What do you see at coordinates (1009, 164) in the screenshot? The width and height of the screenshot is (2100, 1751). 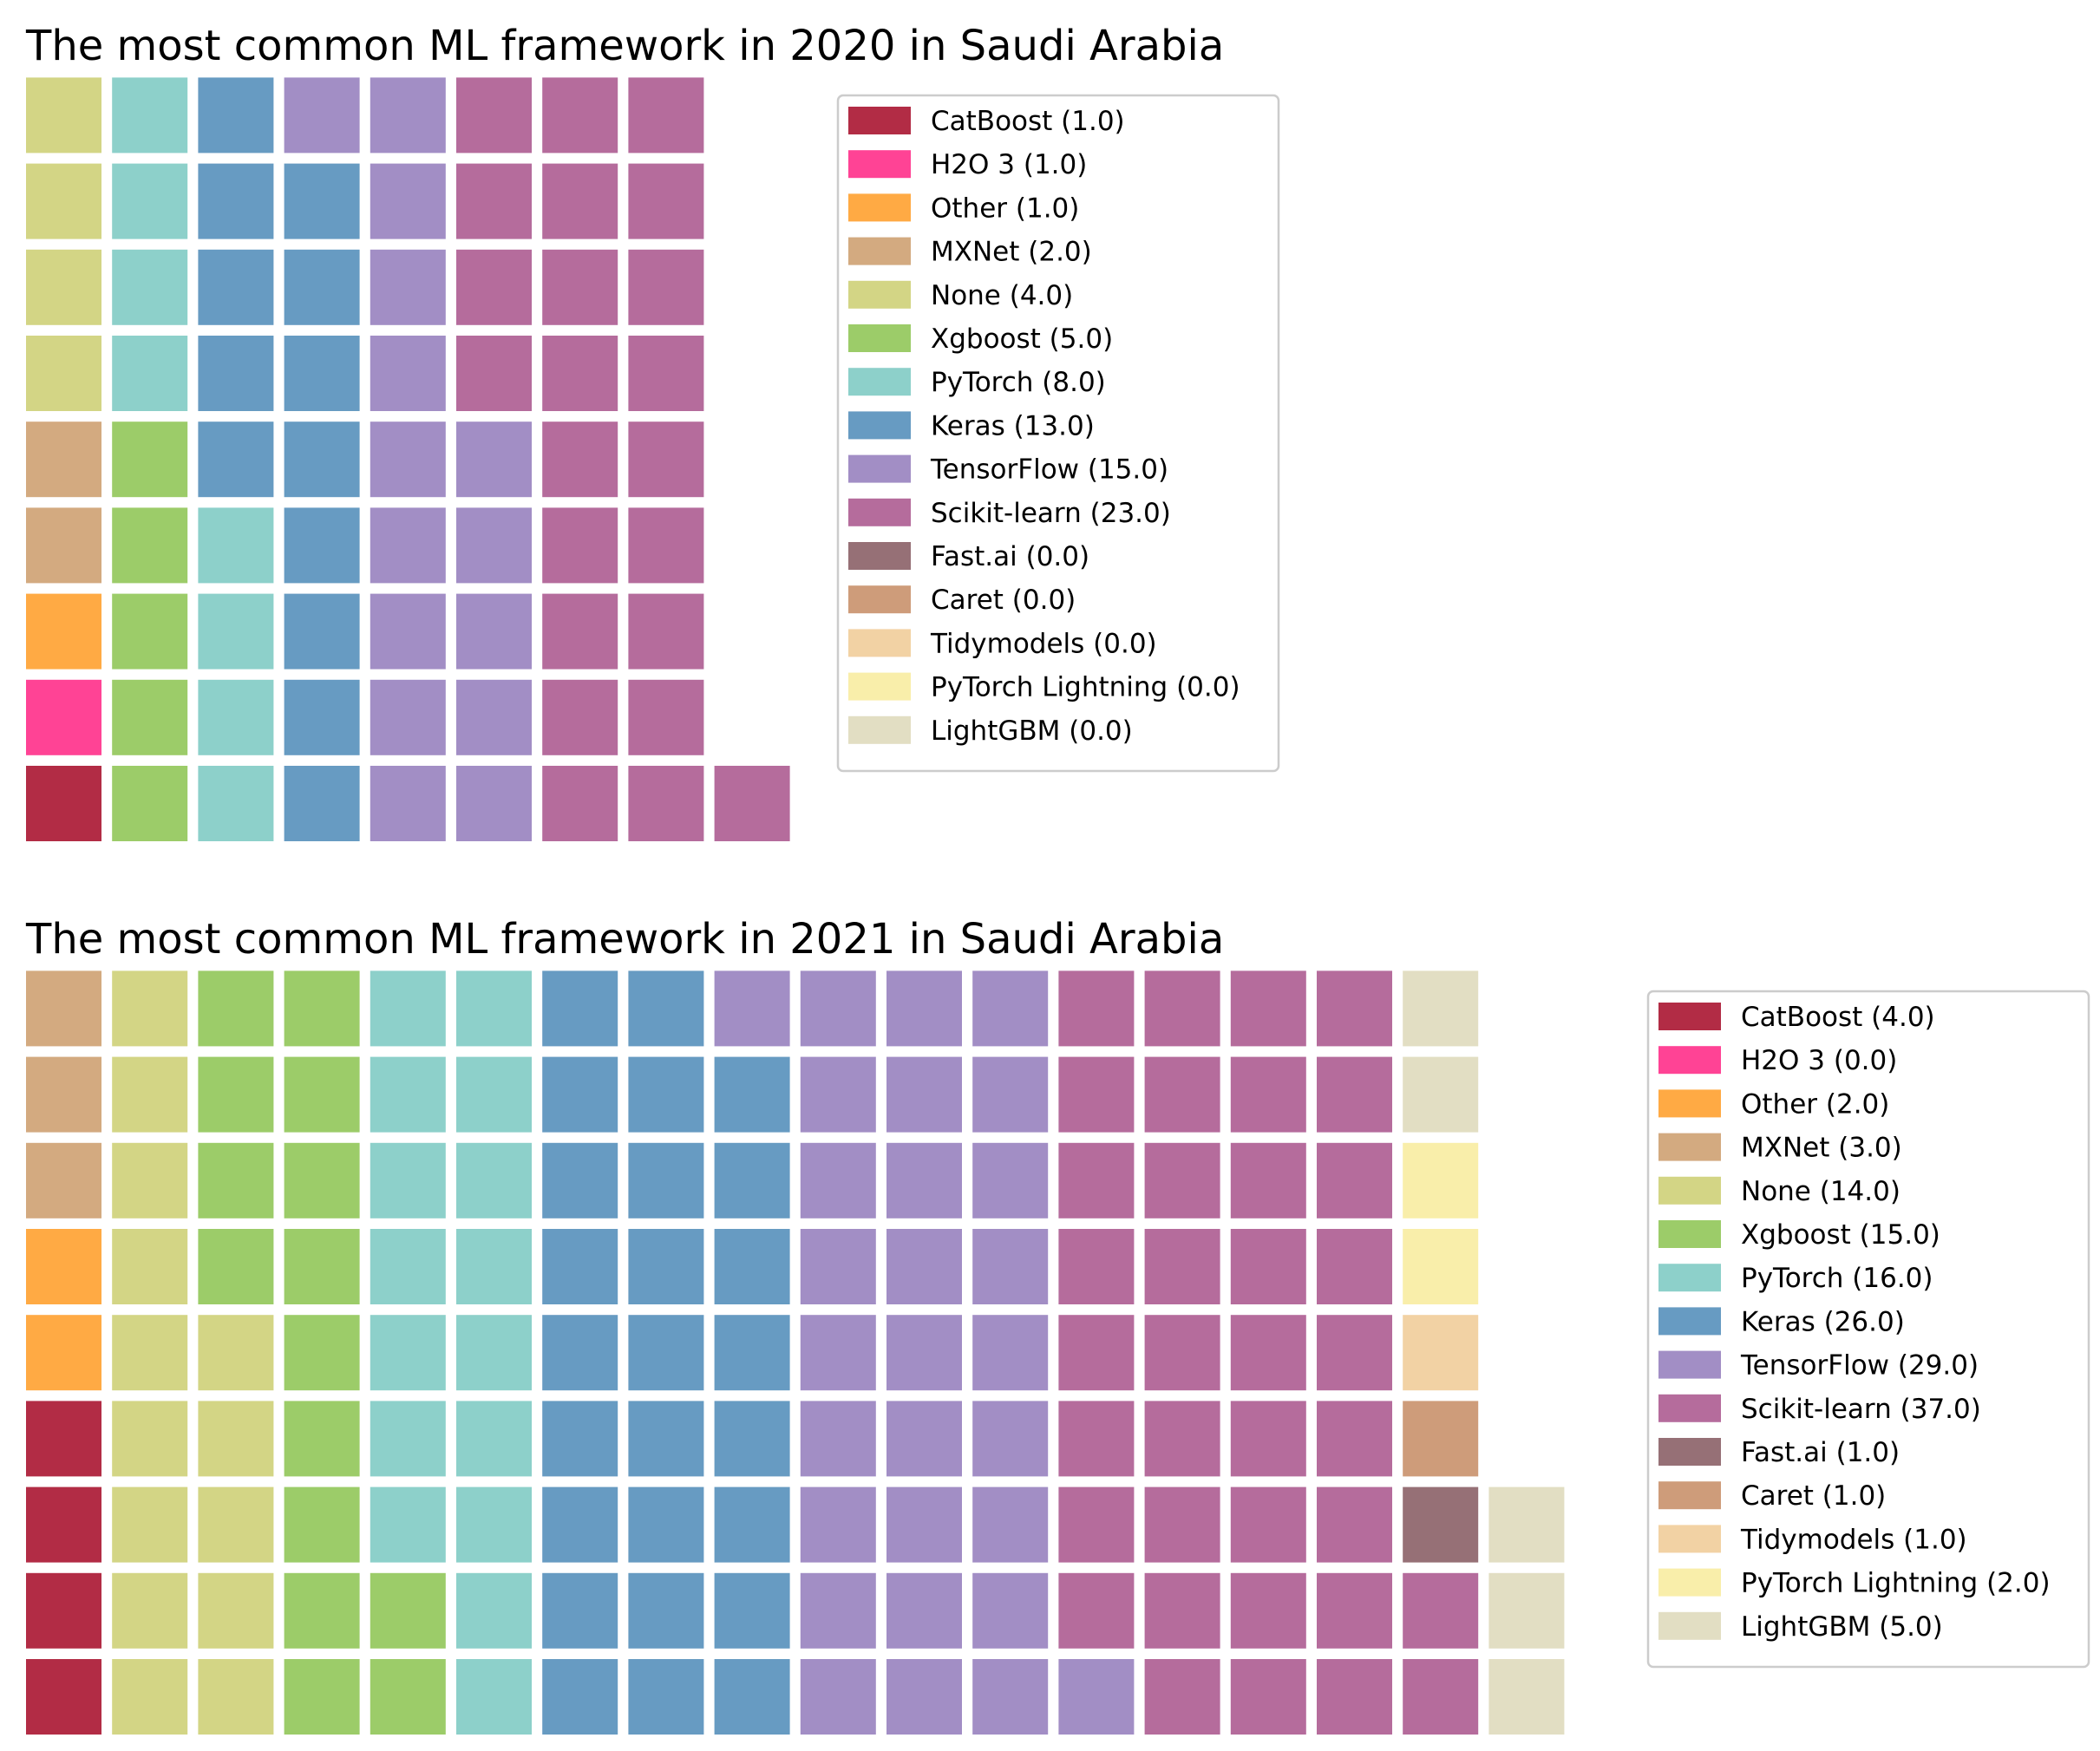 I see `legend-label-h2o-3: H2O 3 (1.0)` at bounding box center [1009, 164].